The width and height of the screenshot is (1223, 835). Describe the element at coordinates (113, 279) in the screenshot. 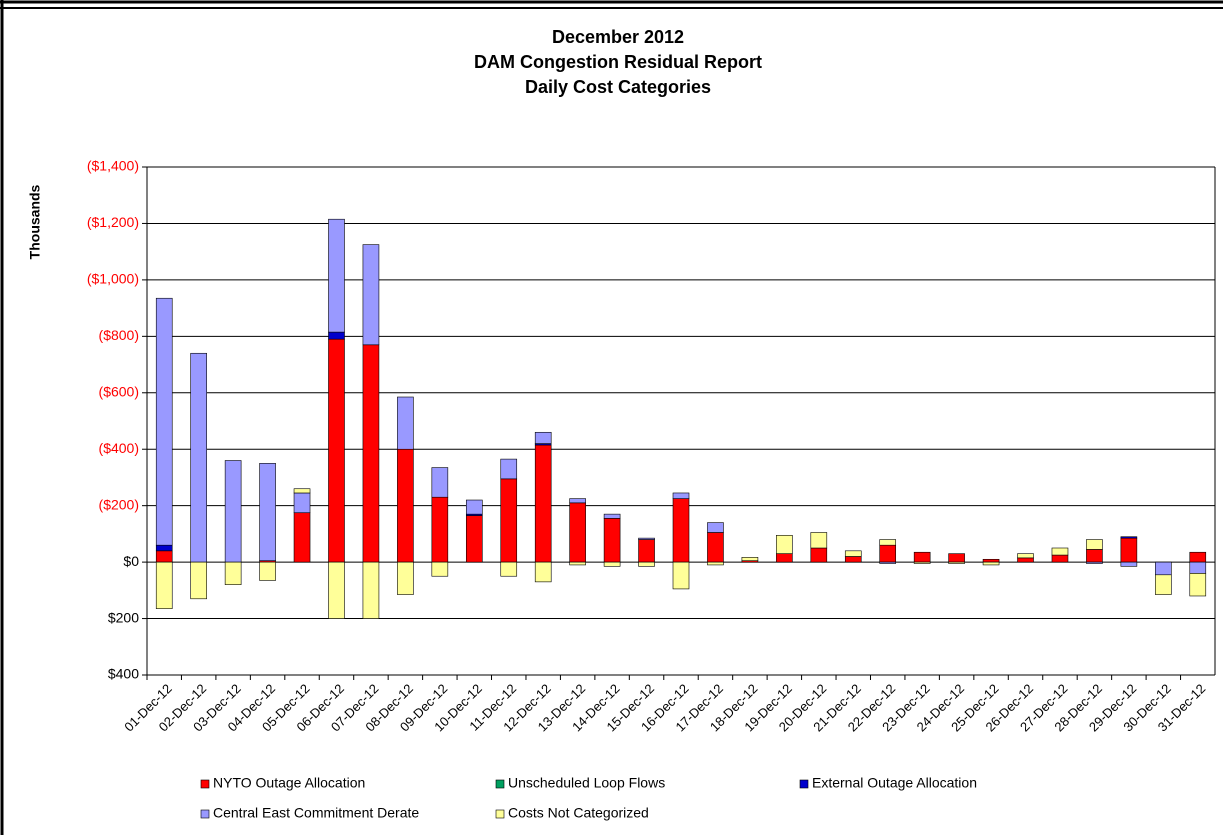

I see `y-tick-label: ($1,000)` at that location.